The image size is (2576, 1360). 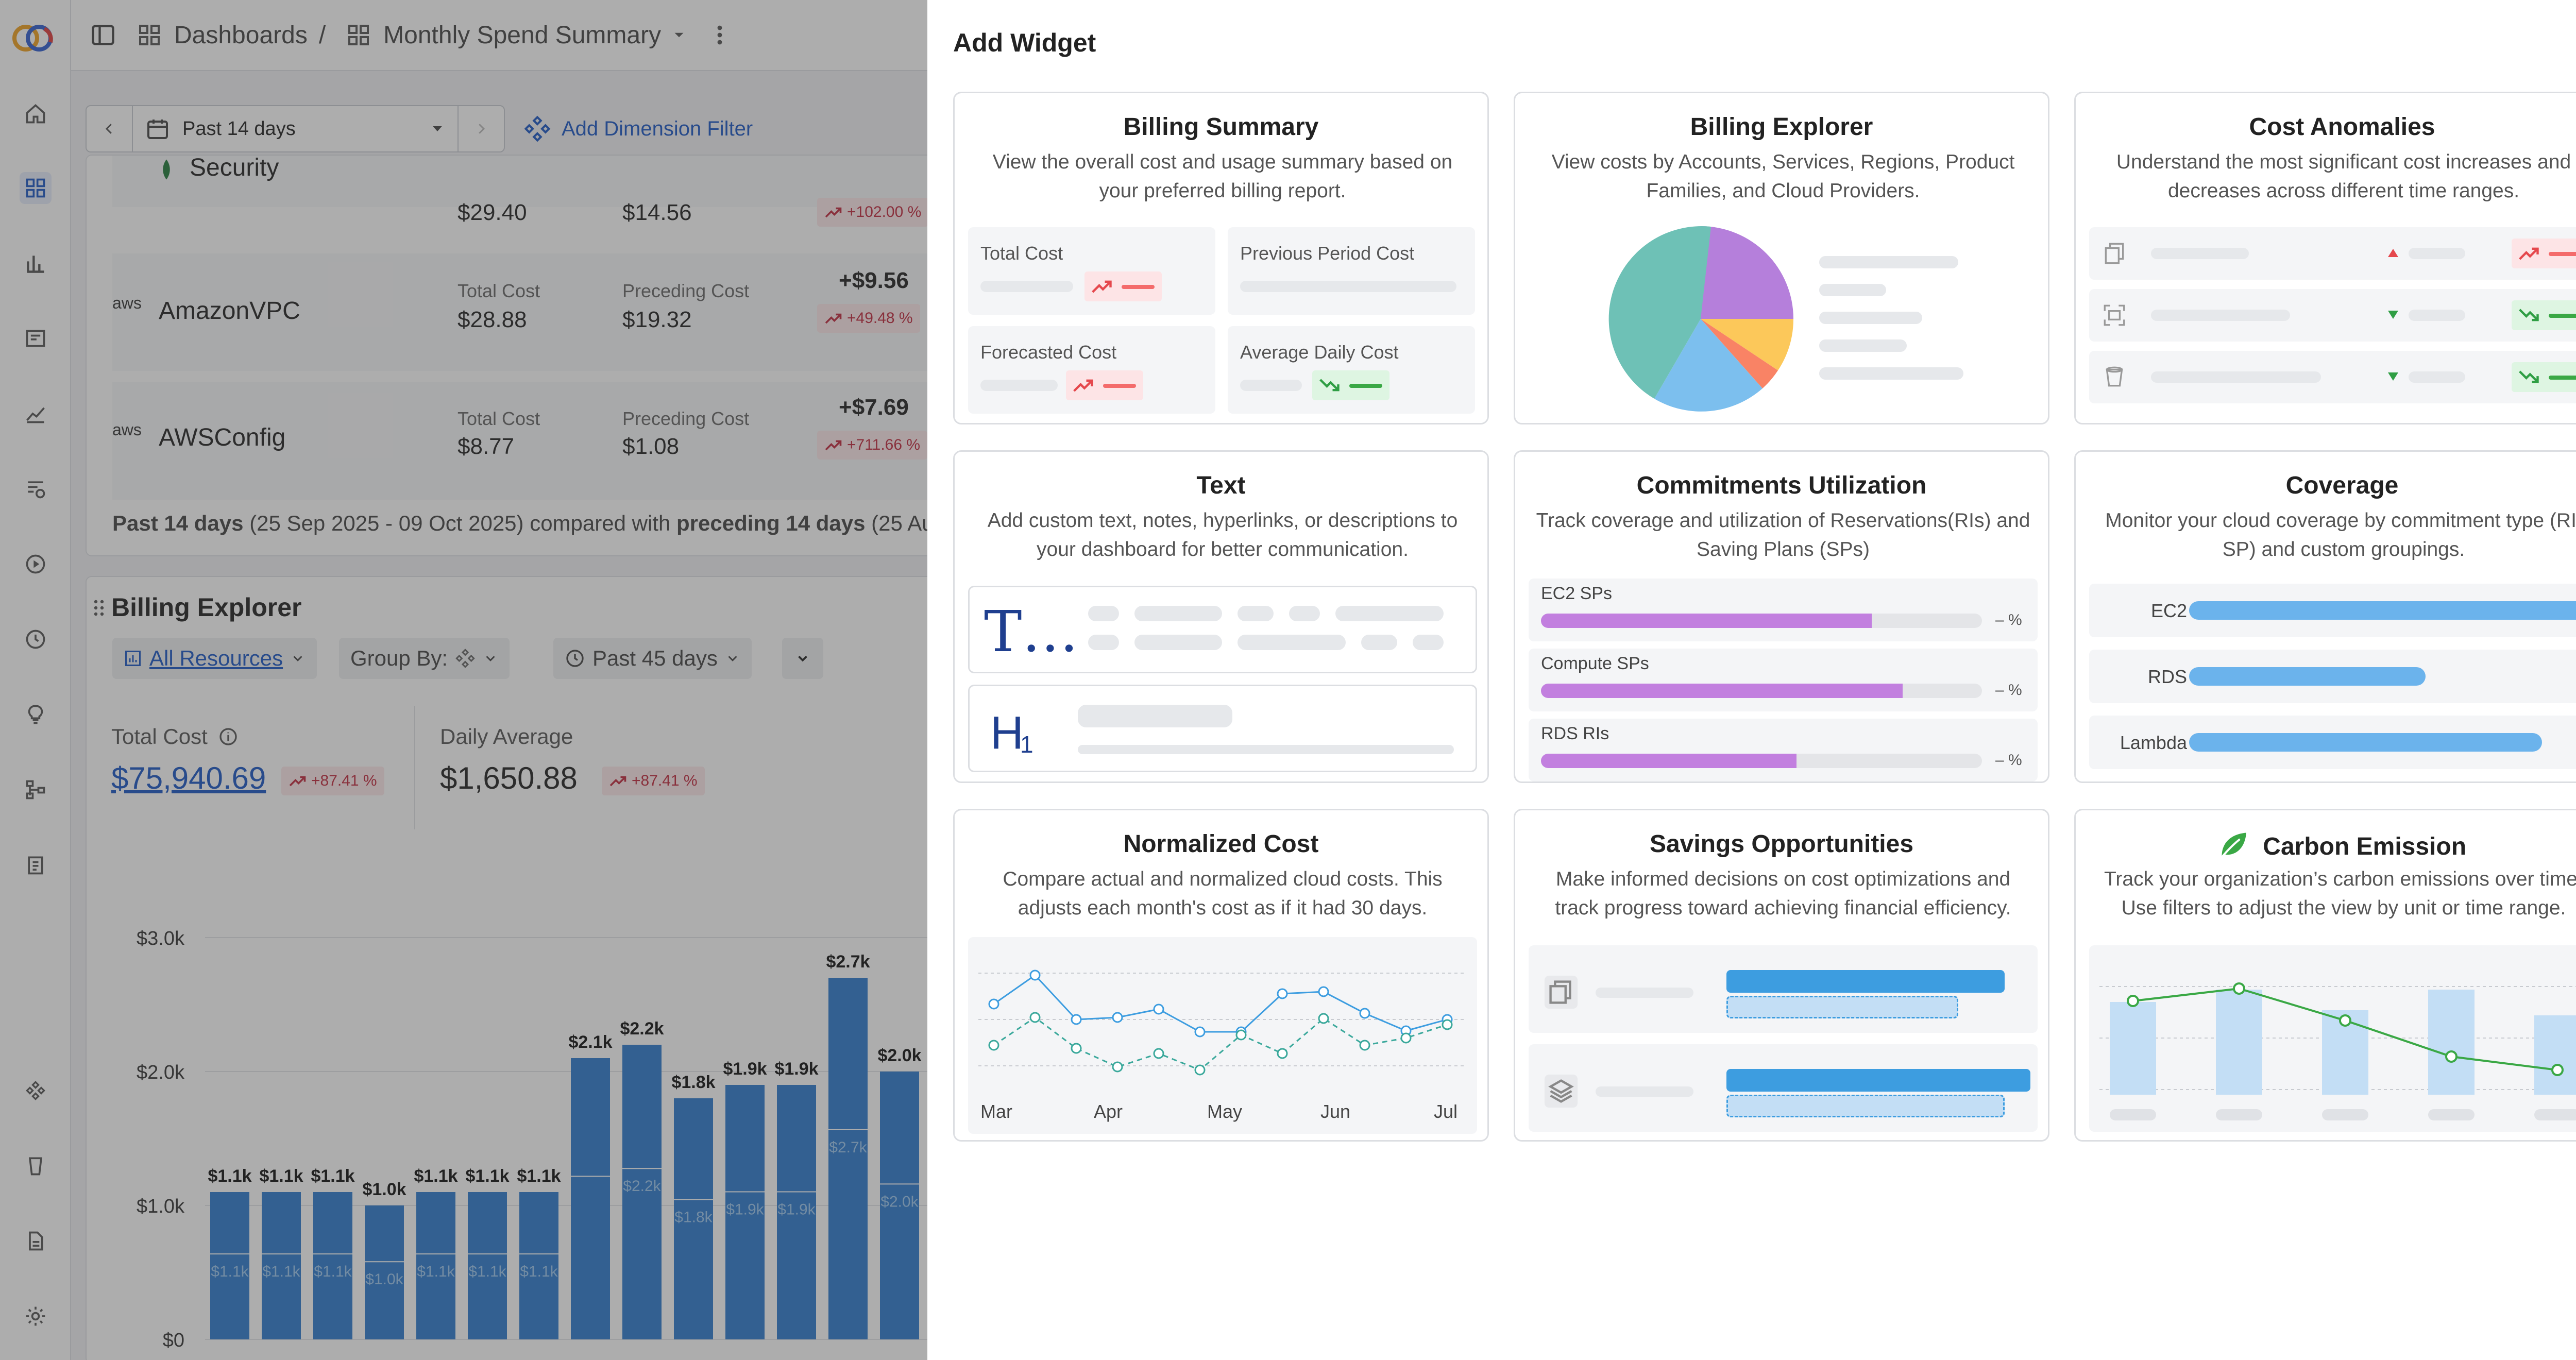 I want to click on resources-filter: All Resources, so click(x=214, y=658).